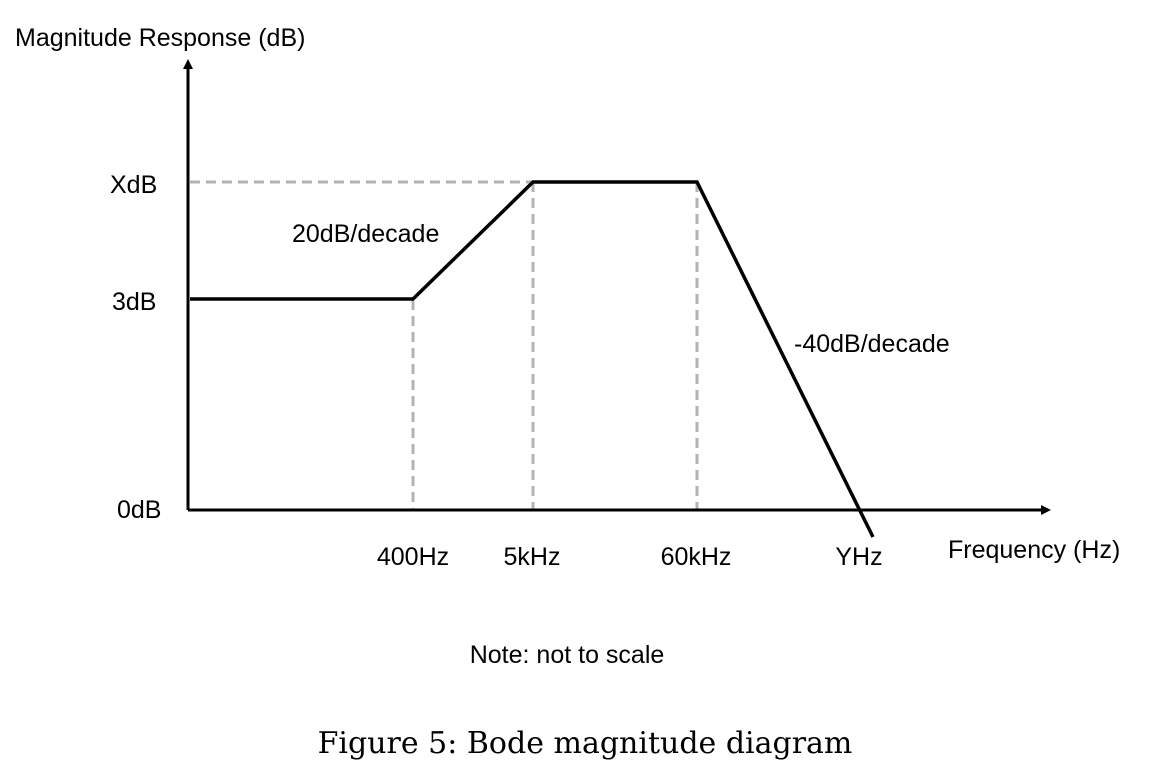 Image resolution: width=1167 pixels, height=774 pixels. I want to click on x-axis-label: Frequency (Hz), so click(1034, 550).